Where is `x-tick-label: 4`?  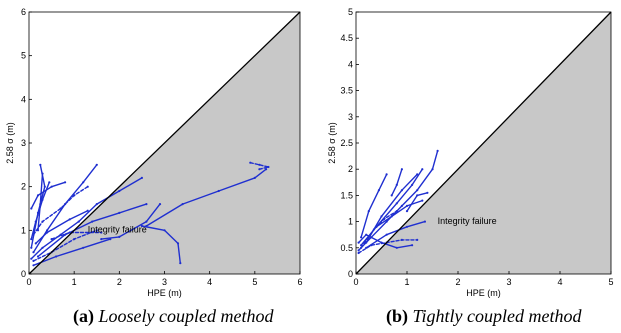 x-tick-label: 4 is located at coordinates (559, 282).